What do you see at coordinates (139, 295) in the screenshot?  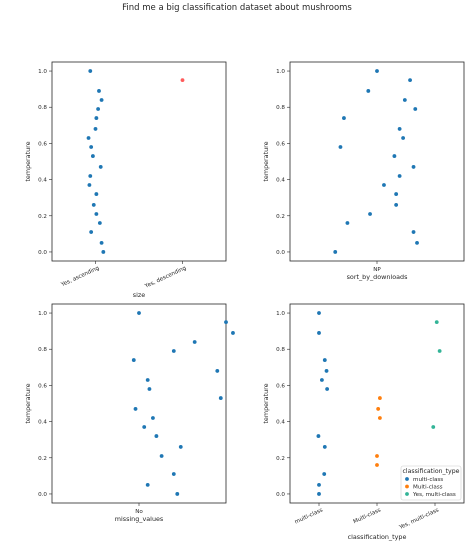 I see `x-axis-label: size` at bounding box center [139, 295].